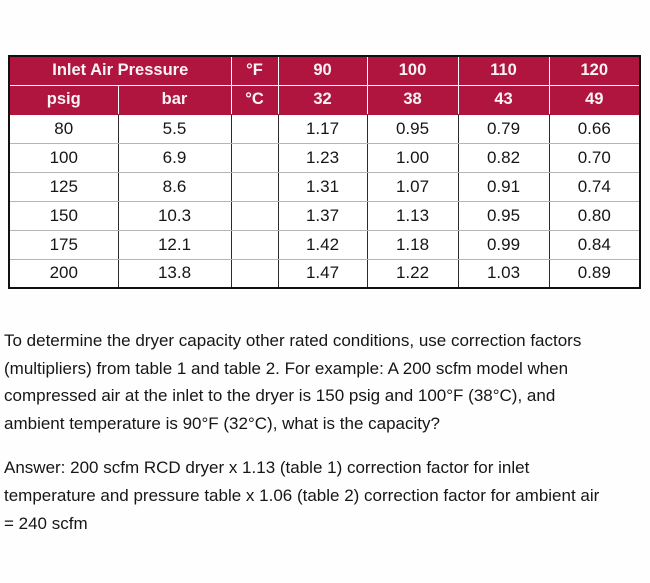 This screenshot has width=650, height=583. I want to click on table-row: 150 10.3 1.37 1.13 0.95 0.80, so click(324, 215).